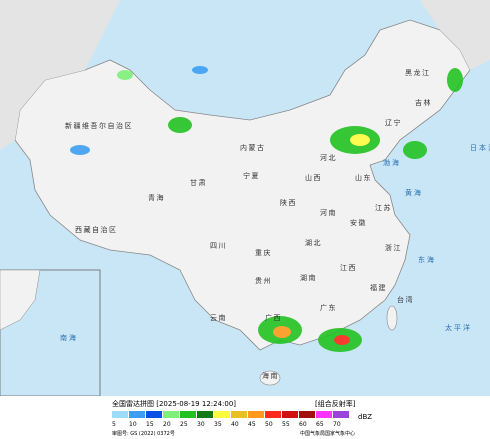 This screenshot has width=490, height=439. I want to click on region-label: 甘肃, so click(198, 182).